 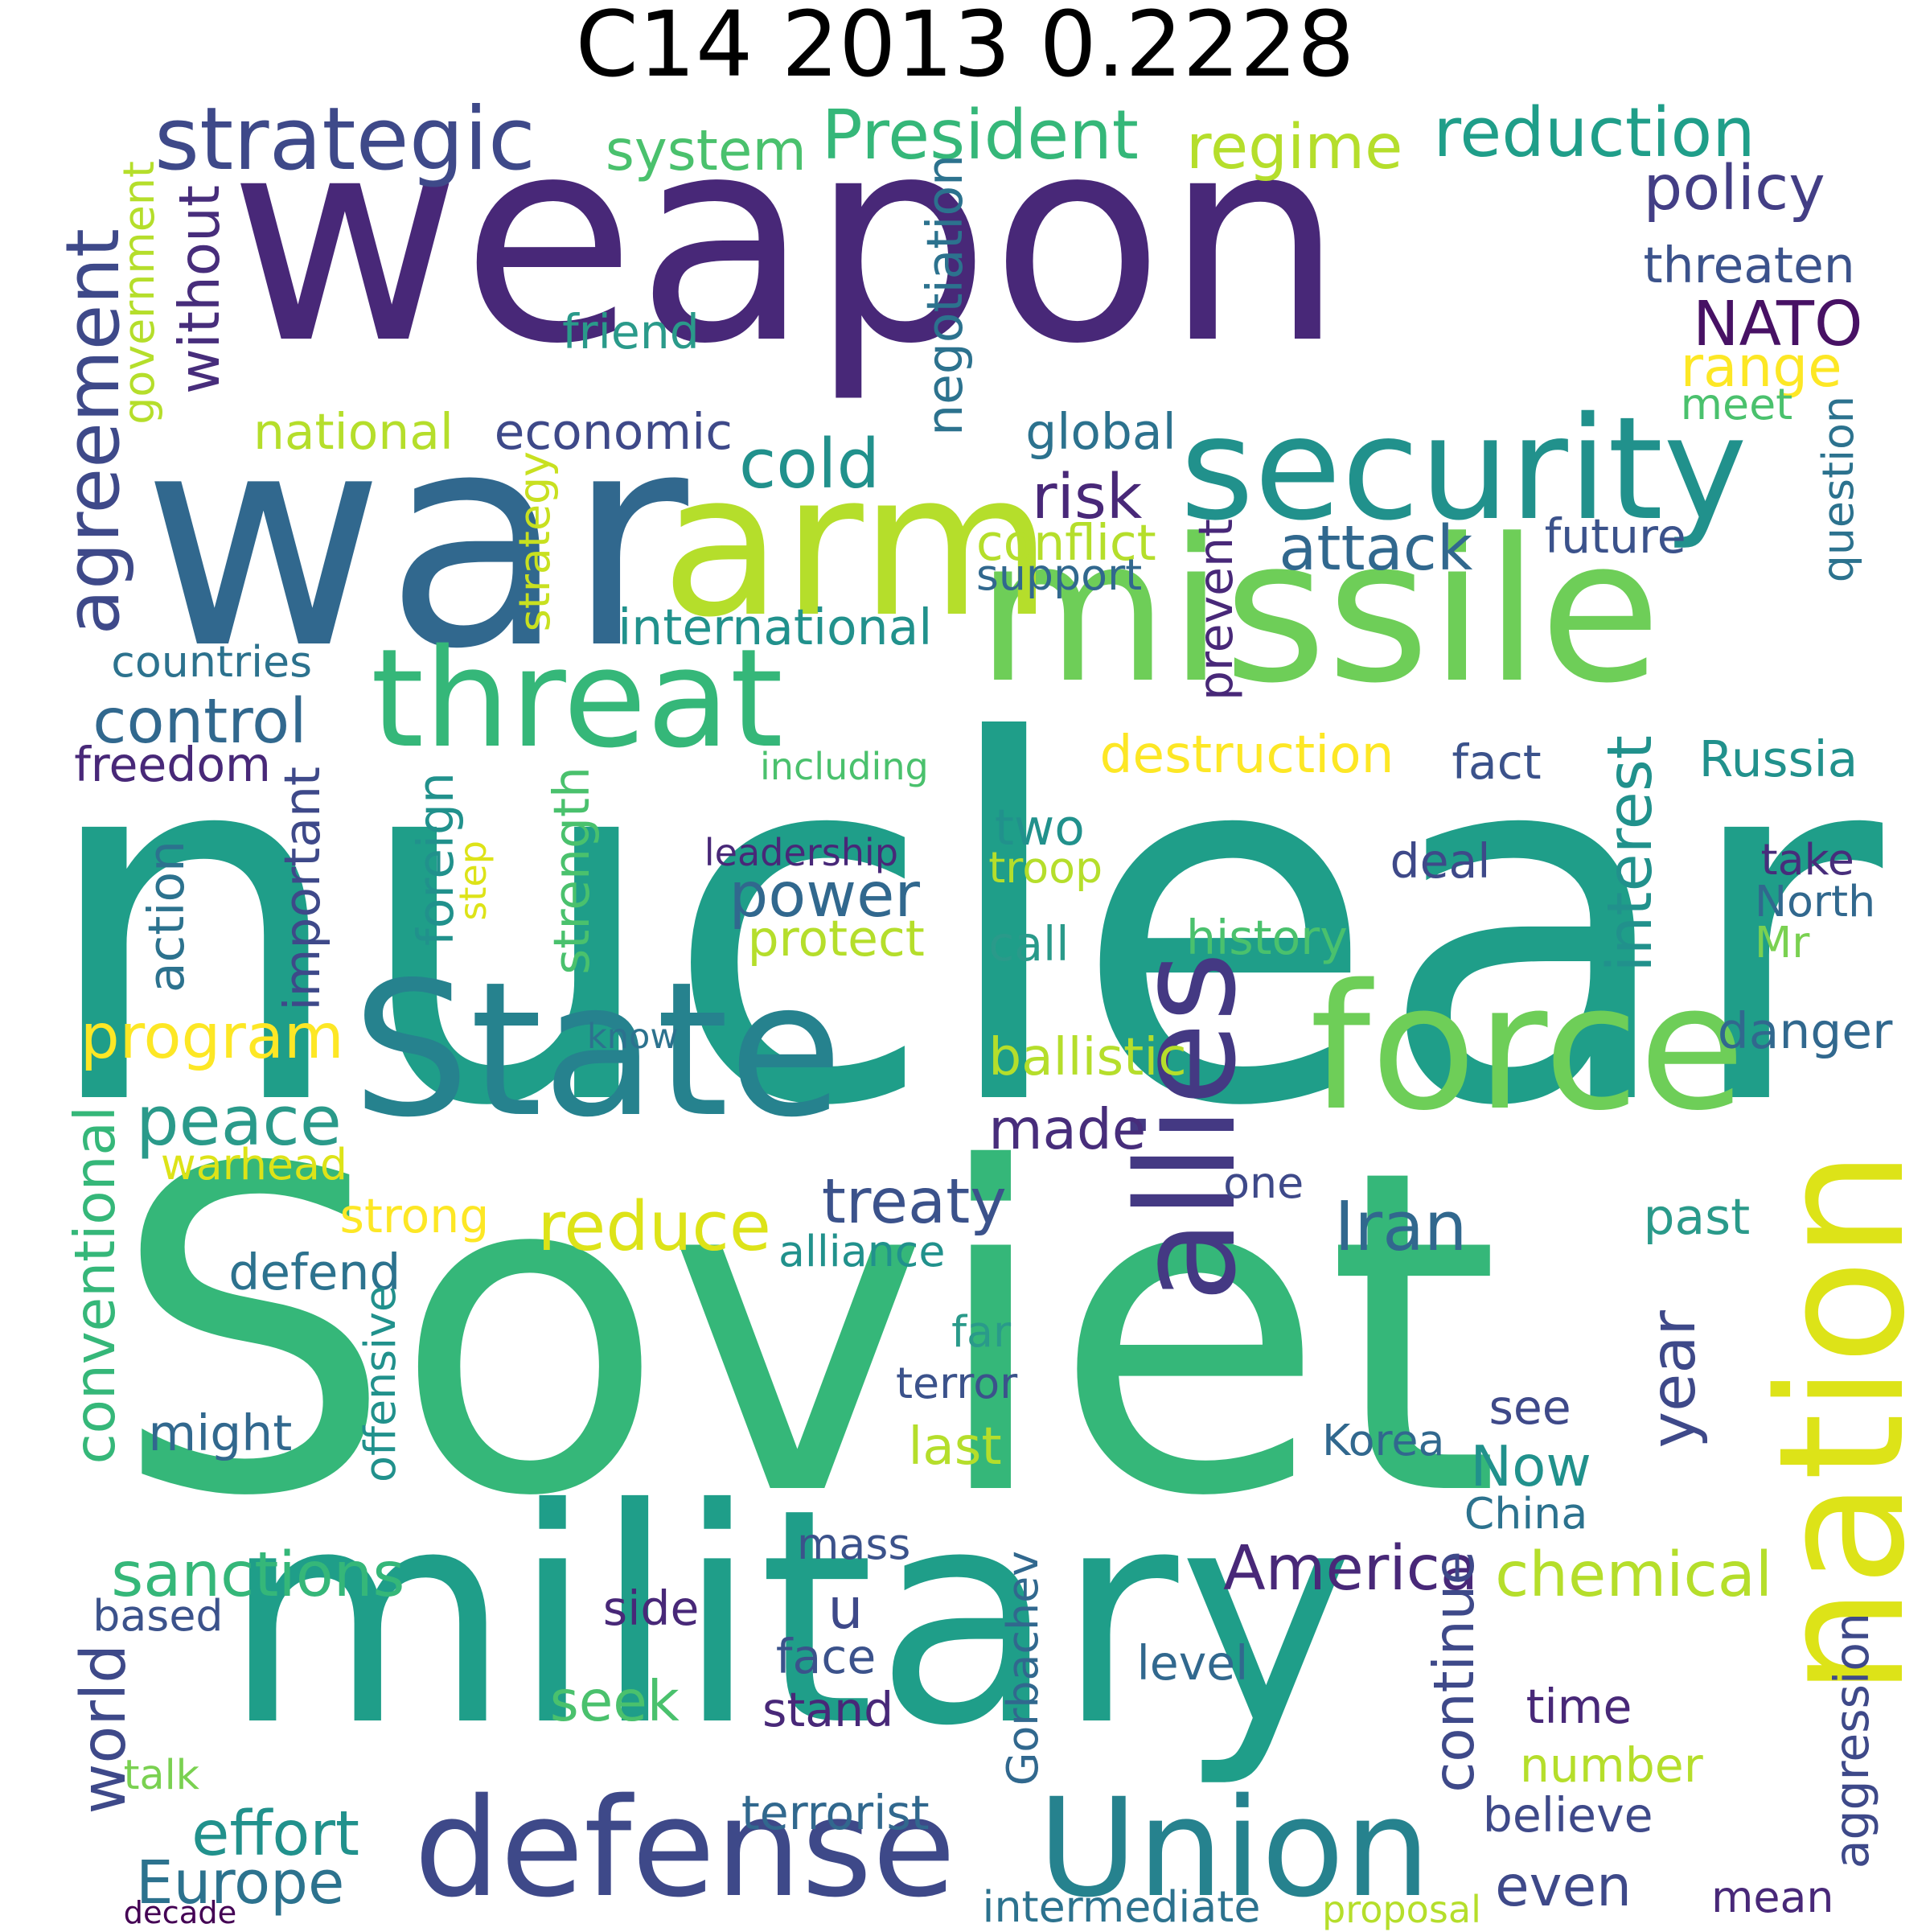 What do you see at coordinates (1615, 536) in the screenshot?
I see `word-future: future` at bounding box center [1615, 536].